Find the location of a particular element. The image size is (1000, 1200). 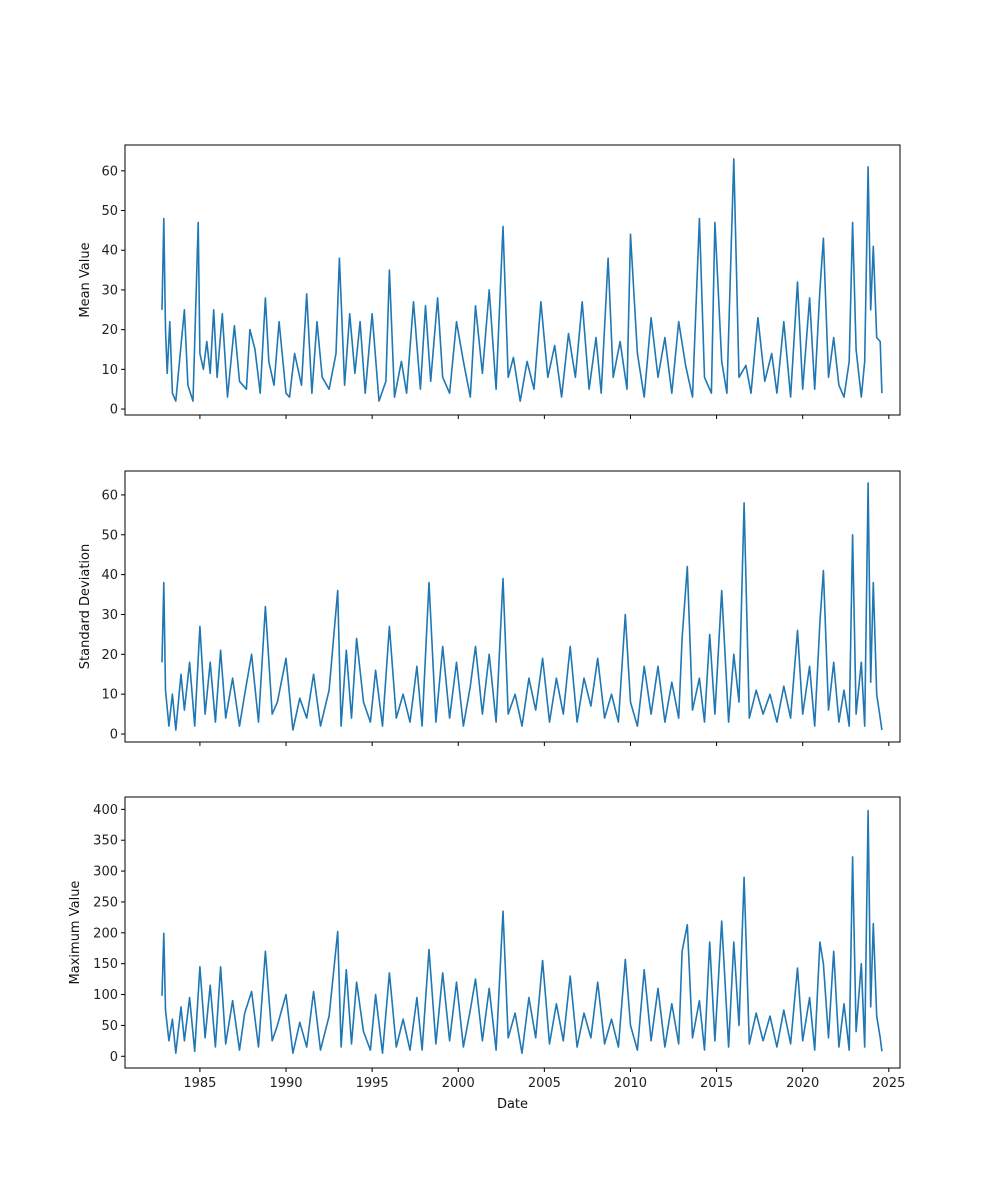

maximum-value-x-tick-label: 2000 is located at coordinates (458, 1083).